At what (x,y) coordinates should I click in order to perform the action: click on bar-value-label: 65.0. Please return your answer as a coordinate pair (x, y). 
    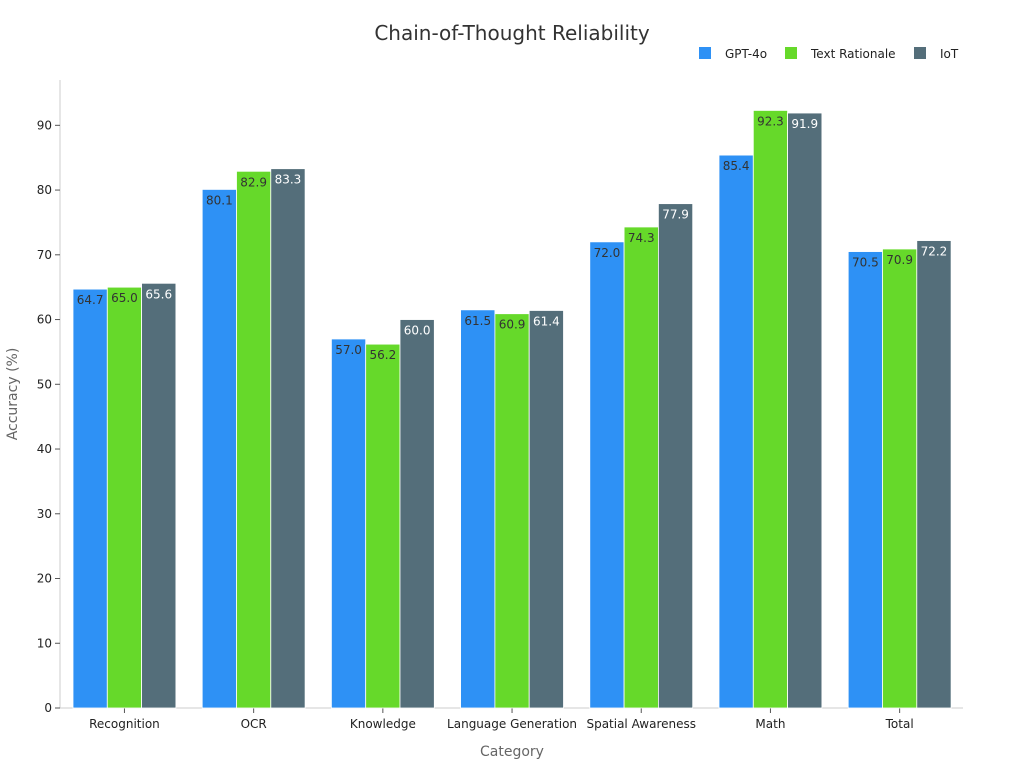
    Looking at the image, I should click on (124, 298).